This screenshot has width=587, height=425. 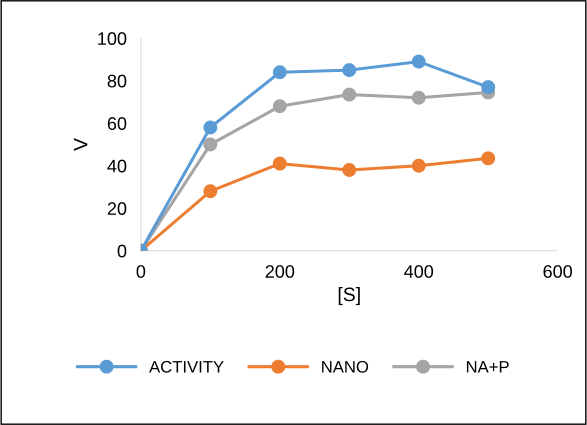 What do you see at coordinates (141, 271) in the screenshot?
I see `x-tick-label: 0` at bounding box center [141, 271].